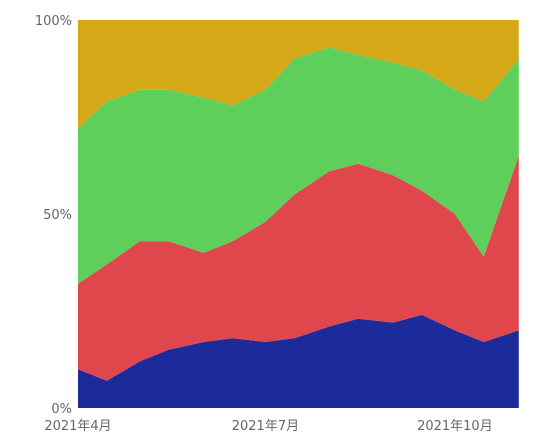 The width and height of the screenshot is (537, 435). What do you see at coordinates (455, 426) in the screenshot?
I see `x-tick-label: 2021年10月` at bounding box center [455, 426].